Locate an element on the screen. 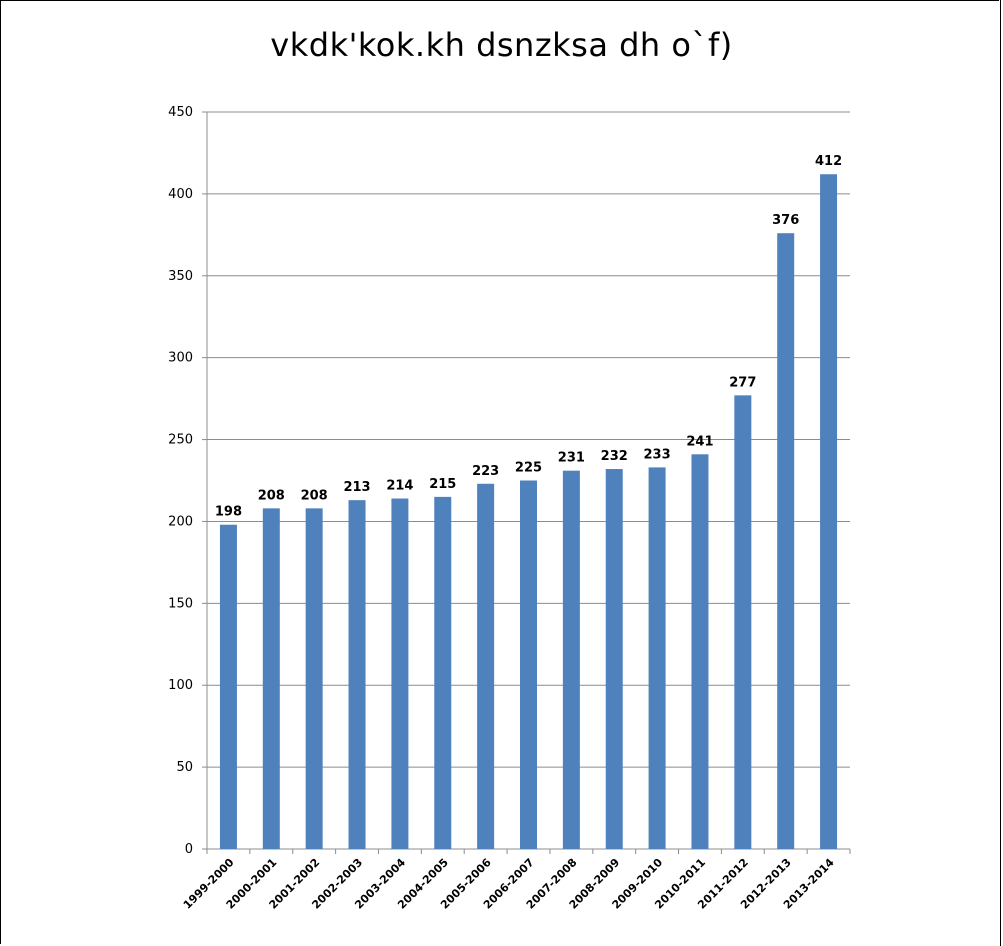  y-tick-label: 350 is located at coordinates (180, 276).